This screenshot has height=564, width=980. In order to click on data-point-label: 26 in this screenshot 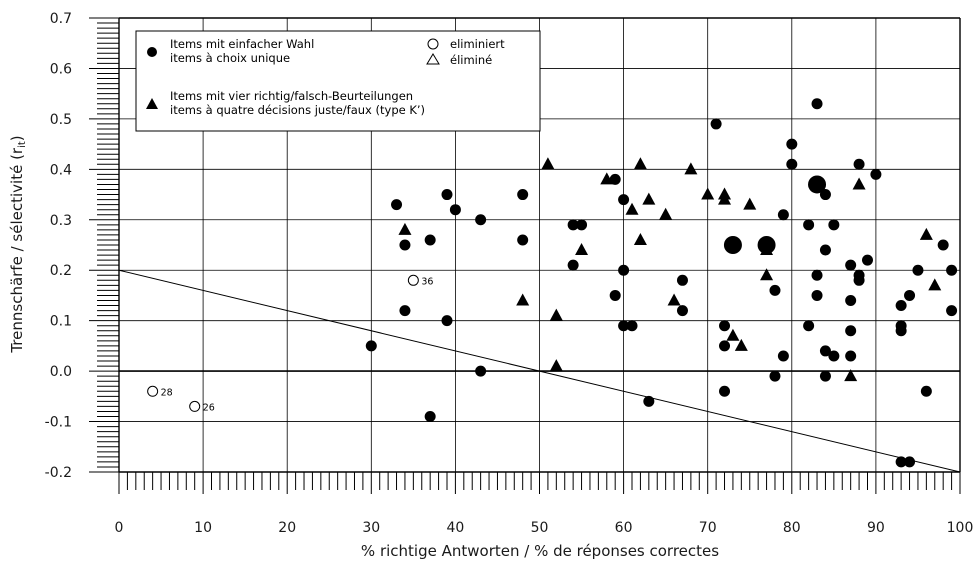, I will do `click(209, 407)`.